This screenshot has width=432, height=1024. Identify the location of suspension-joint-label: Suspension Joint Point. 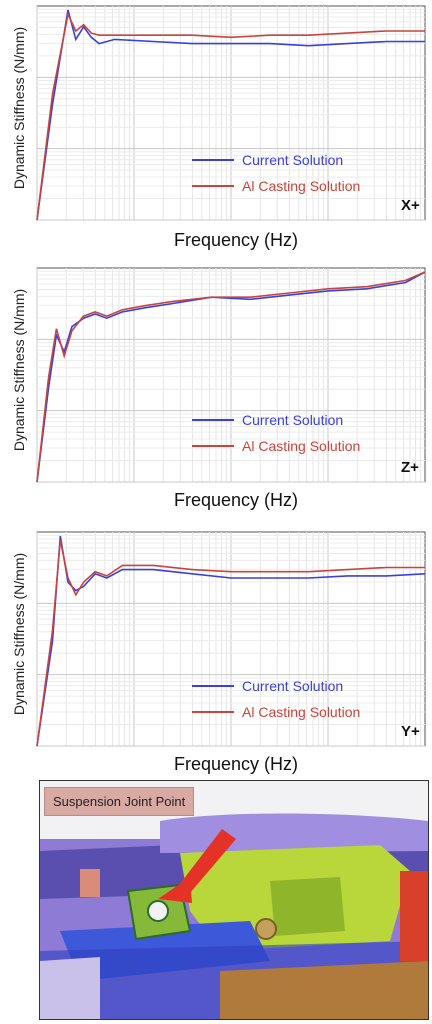
(119, 801).